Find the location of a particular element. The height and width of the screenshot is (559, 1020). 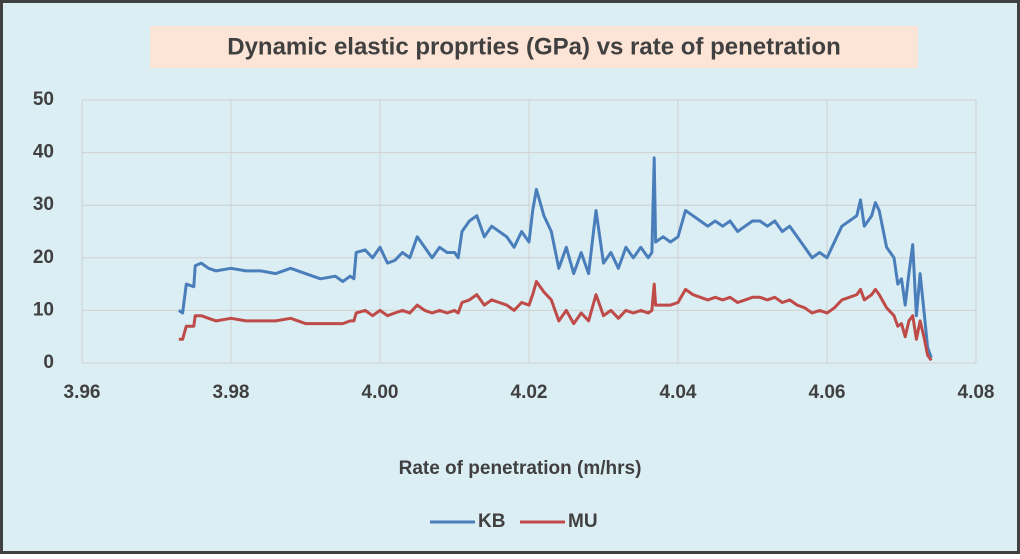

series-line is located at coordinates (555, 321).